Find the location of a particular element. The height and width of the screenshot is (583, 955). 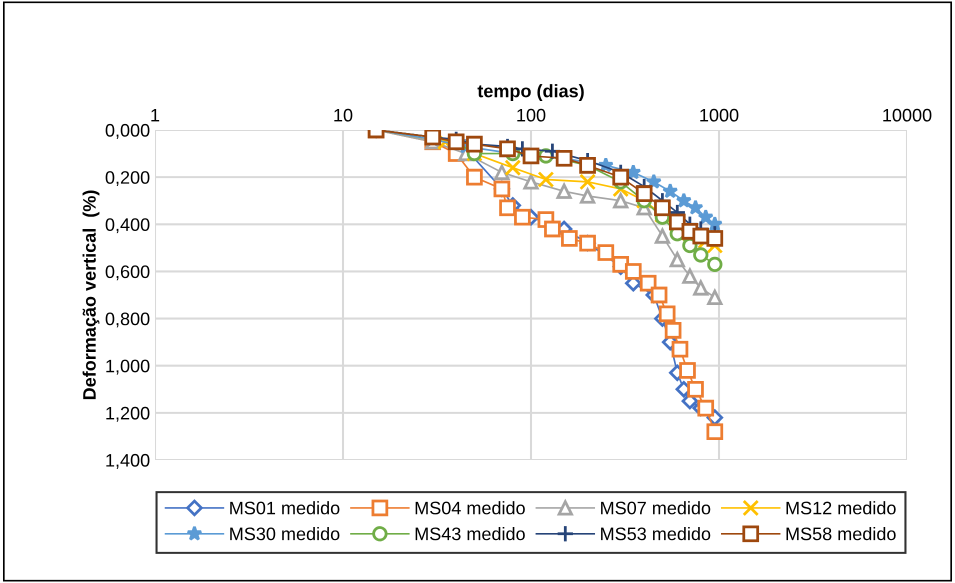

y-tick-label: 0,800 is located at coordinates (128, 320).